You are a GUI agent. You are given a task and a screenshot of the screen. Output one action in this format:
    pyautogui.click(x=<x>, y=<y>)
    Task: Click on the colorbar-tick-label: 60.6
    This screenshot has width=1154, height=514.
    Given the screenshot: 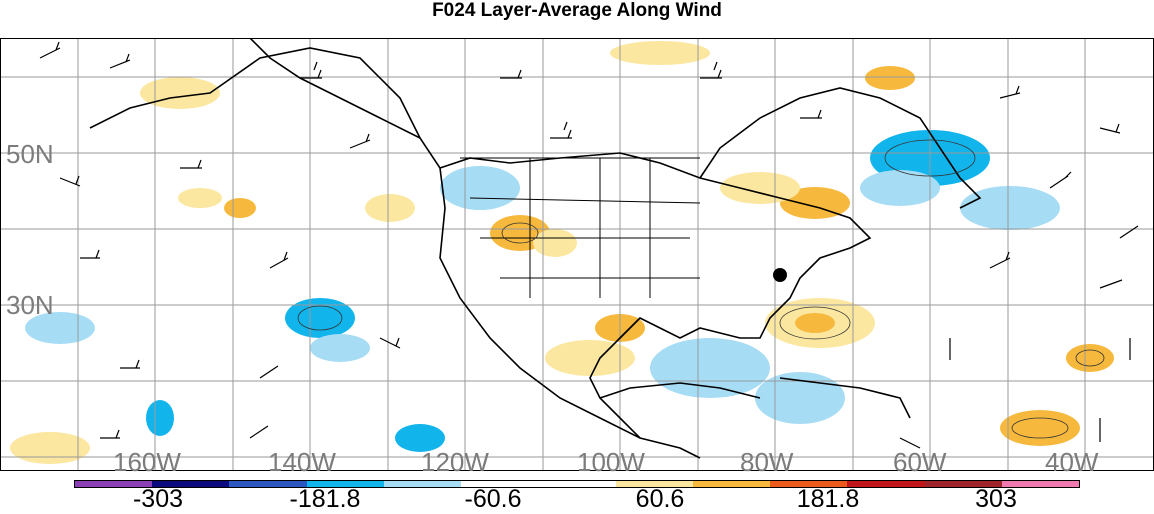 What is the action you would take?
    pyautogui.click(x=660, y=499)
    